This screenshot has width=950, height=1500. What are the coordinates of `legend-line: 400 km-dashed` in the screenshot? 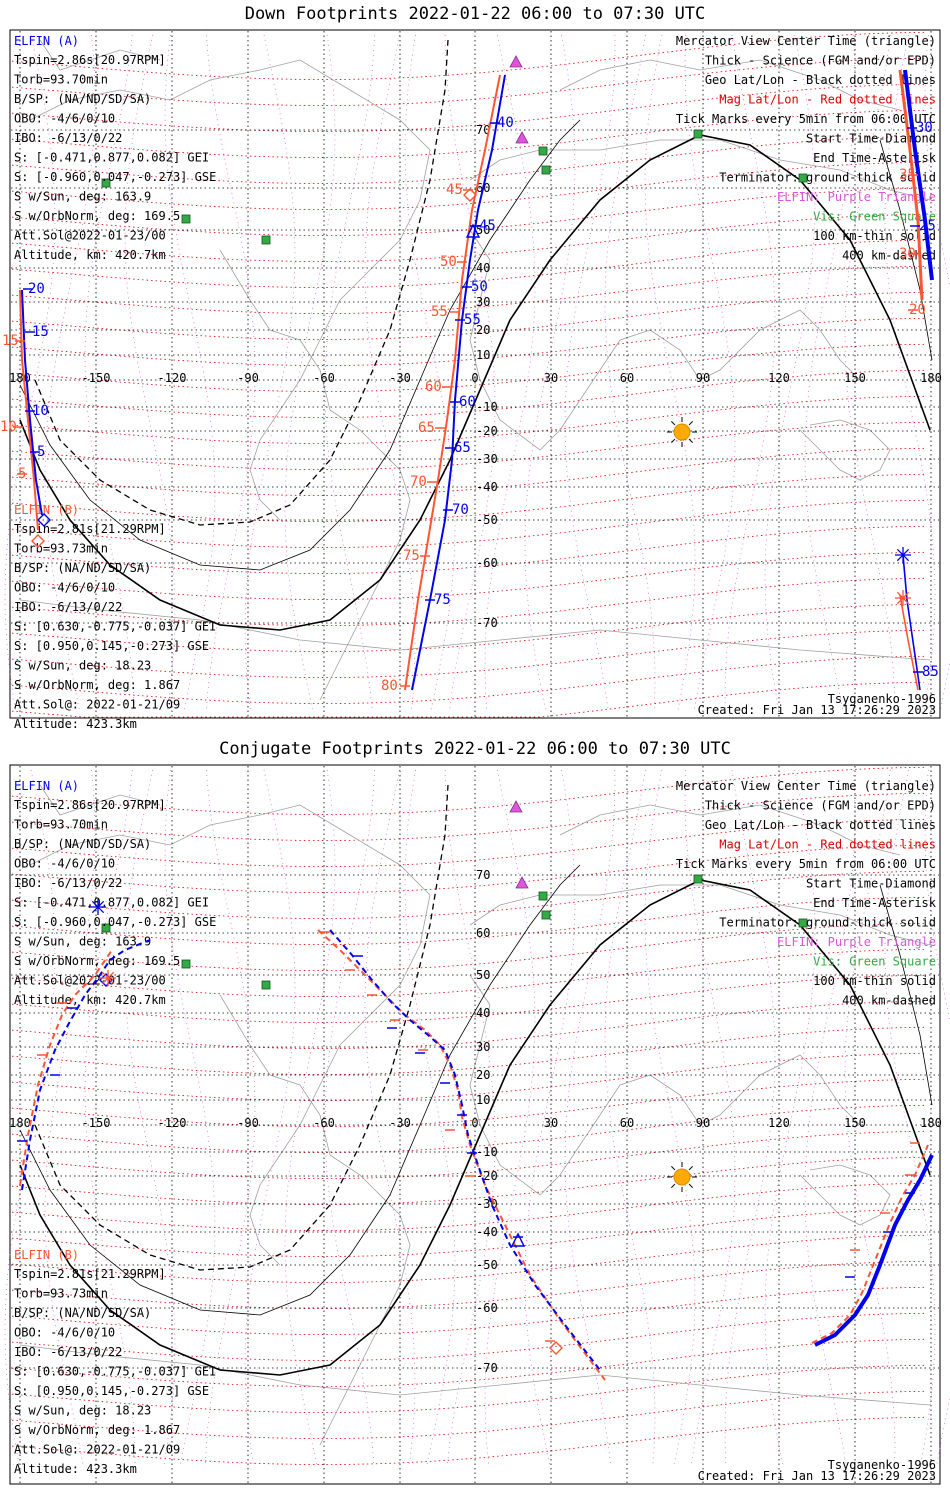 It's located at (889, 256).